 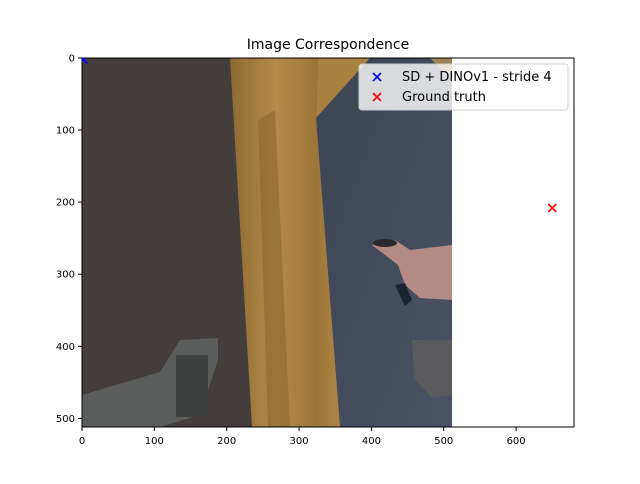 I want to click on legend-label: SD + DINOv1 - stride 4, so click(x=477, y=77).